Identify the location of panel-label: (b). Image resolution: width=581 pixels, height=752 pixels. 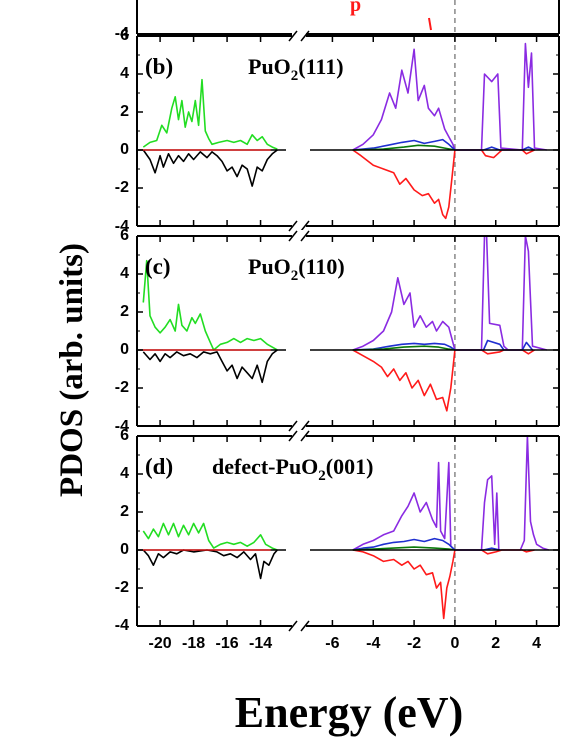
(159, 66).